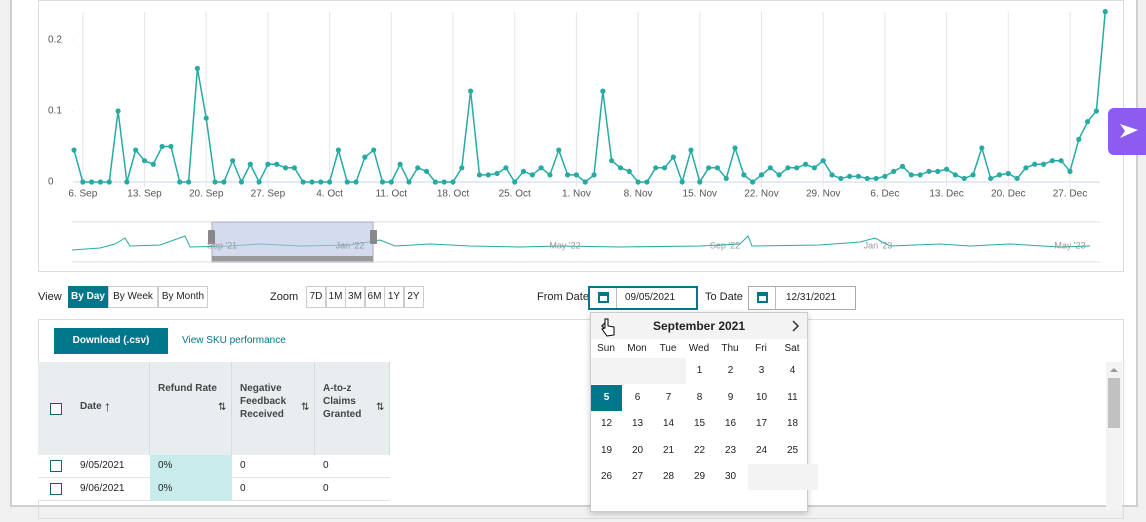 The height and width of the screenshot is (522, 1146). Describe the element at coordinates (111, 341) in the screenshot. I see `download-button: Download (.csv)` at that location.